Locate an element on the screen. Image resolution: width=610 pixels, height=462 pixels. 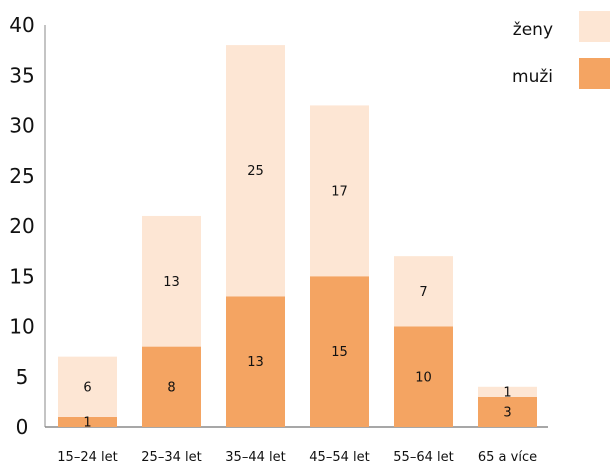
y-tick-label: 5 is located at coordinates (22, 377).